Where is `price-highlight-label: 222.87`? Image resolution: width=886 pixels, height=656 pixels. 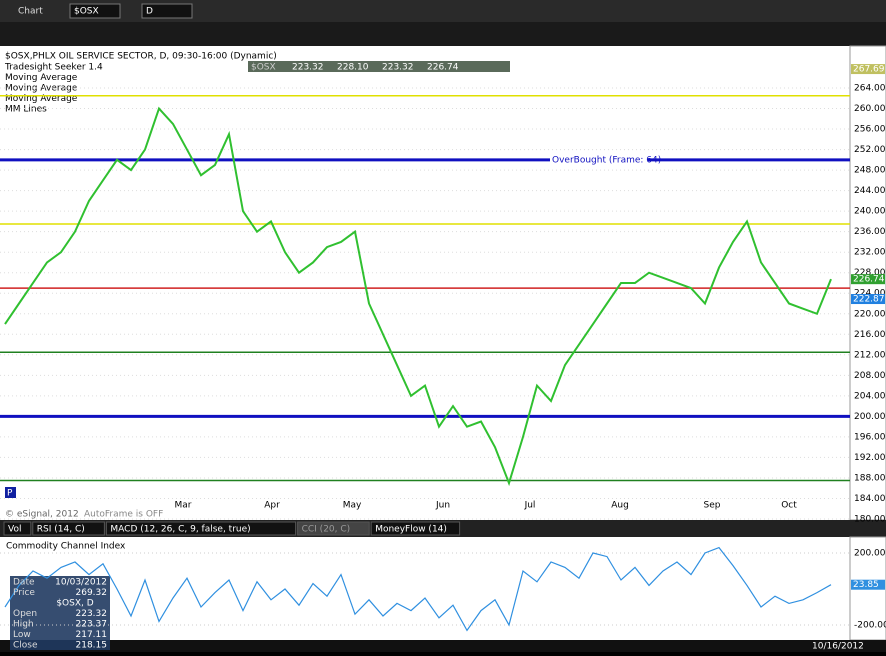 price-highlight-label: 222.87 is located at coordinates (869, 300).